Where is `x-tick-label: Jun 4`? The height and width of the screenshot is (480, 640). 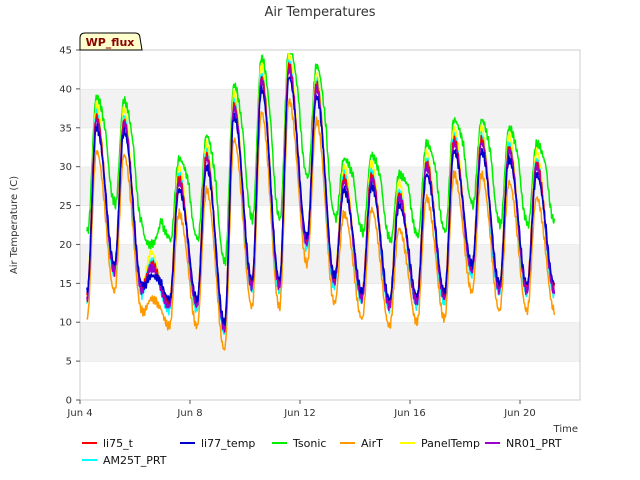
x-tick-label: Jun 4 is located at coordinates (79, 413).